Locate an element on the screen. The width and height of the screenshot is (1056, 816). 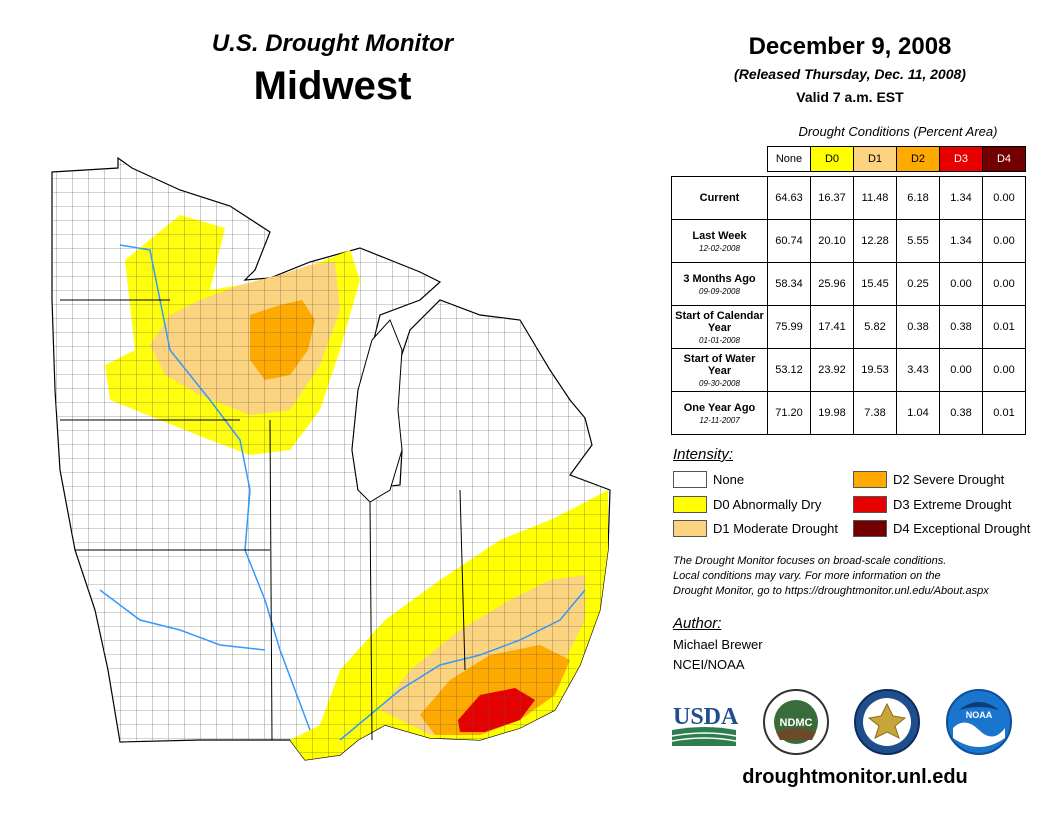
legend-item-d4: D4 Exceptional Drought is located at coordinates (941, 528).